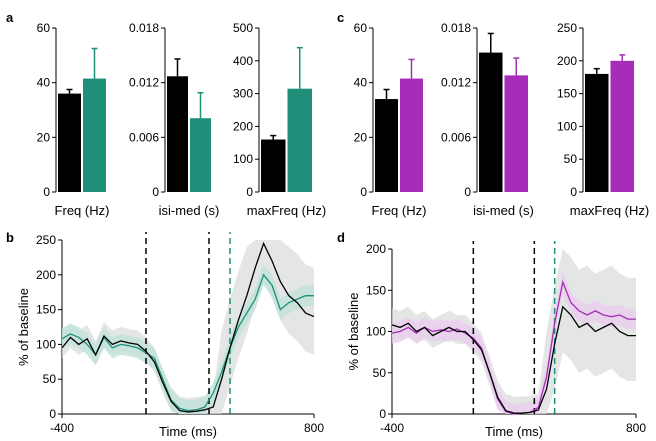  Describe the element at coordinates (243, 61) in the screenshot. I see `y-tick-label: 400` at that location.